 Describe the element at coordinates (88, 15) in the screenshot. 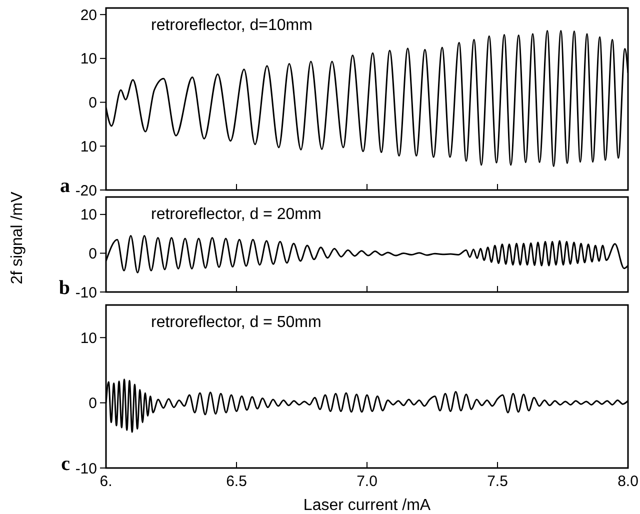

I see `y-tick-label: 20` at that location.